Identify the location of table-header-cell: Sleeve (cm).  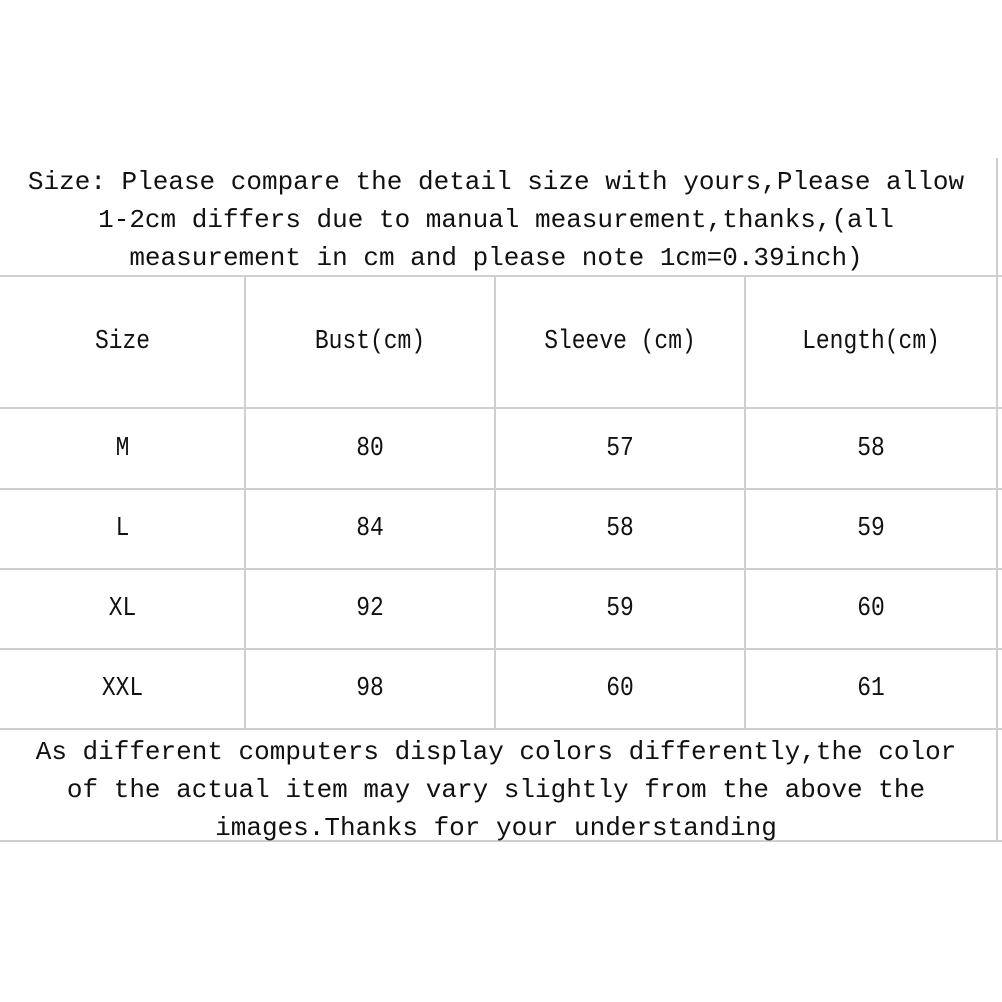
(620, 342).